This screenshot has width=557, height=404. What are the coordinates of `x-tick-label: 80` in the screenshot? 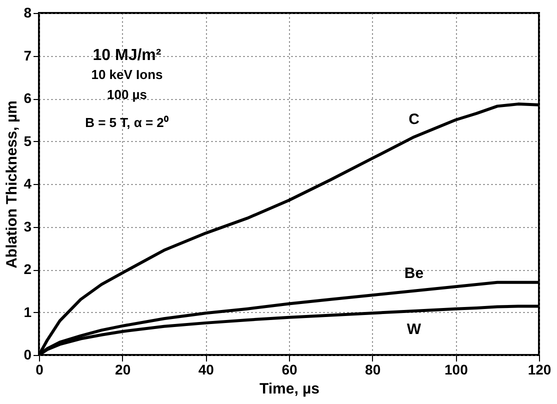 It's located at (373, 370).